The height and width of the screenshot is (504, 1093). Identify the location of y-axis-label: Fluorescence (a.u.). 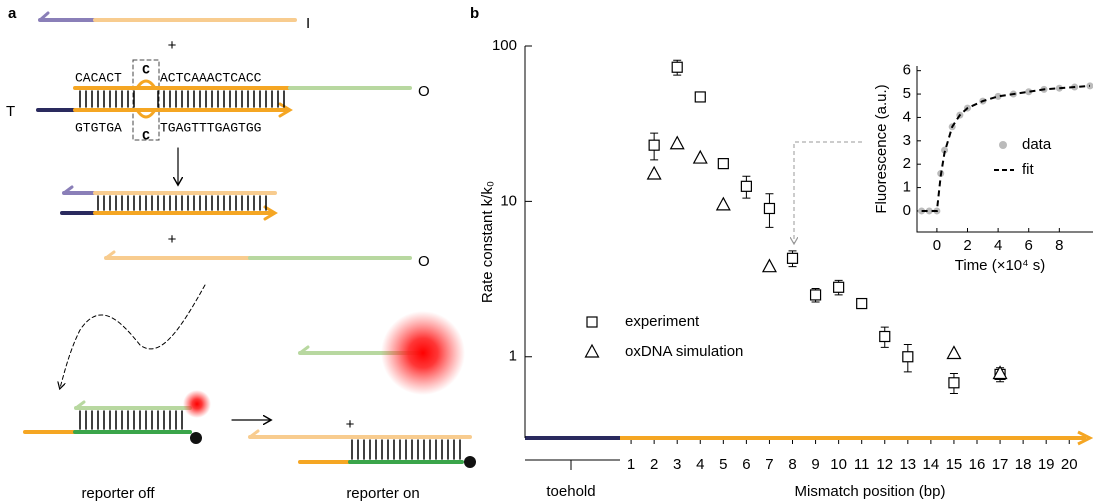
(881, 148).